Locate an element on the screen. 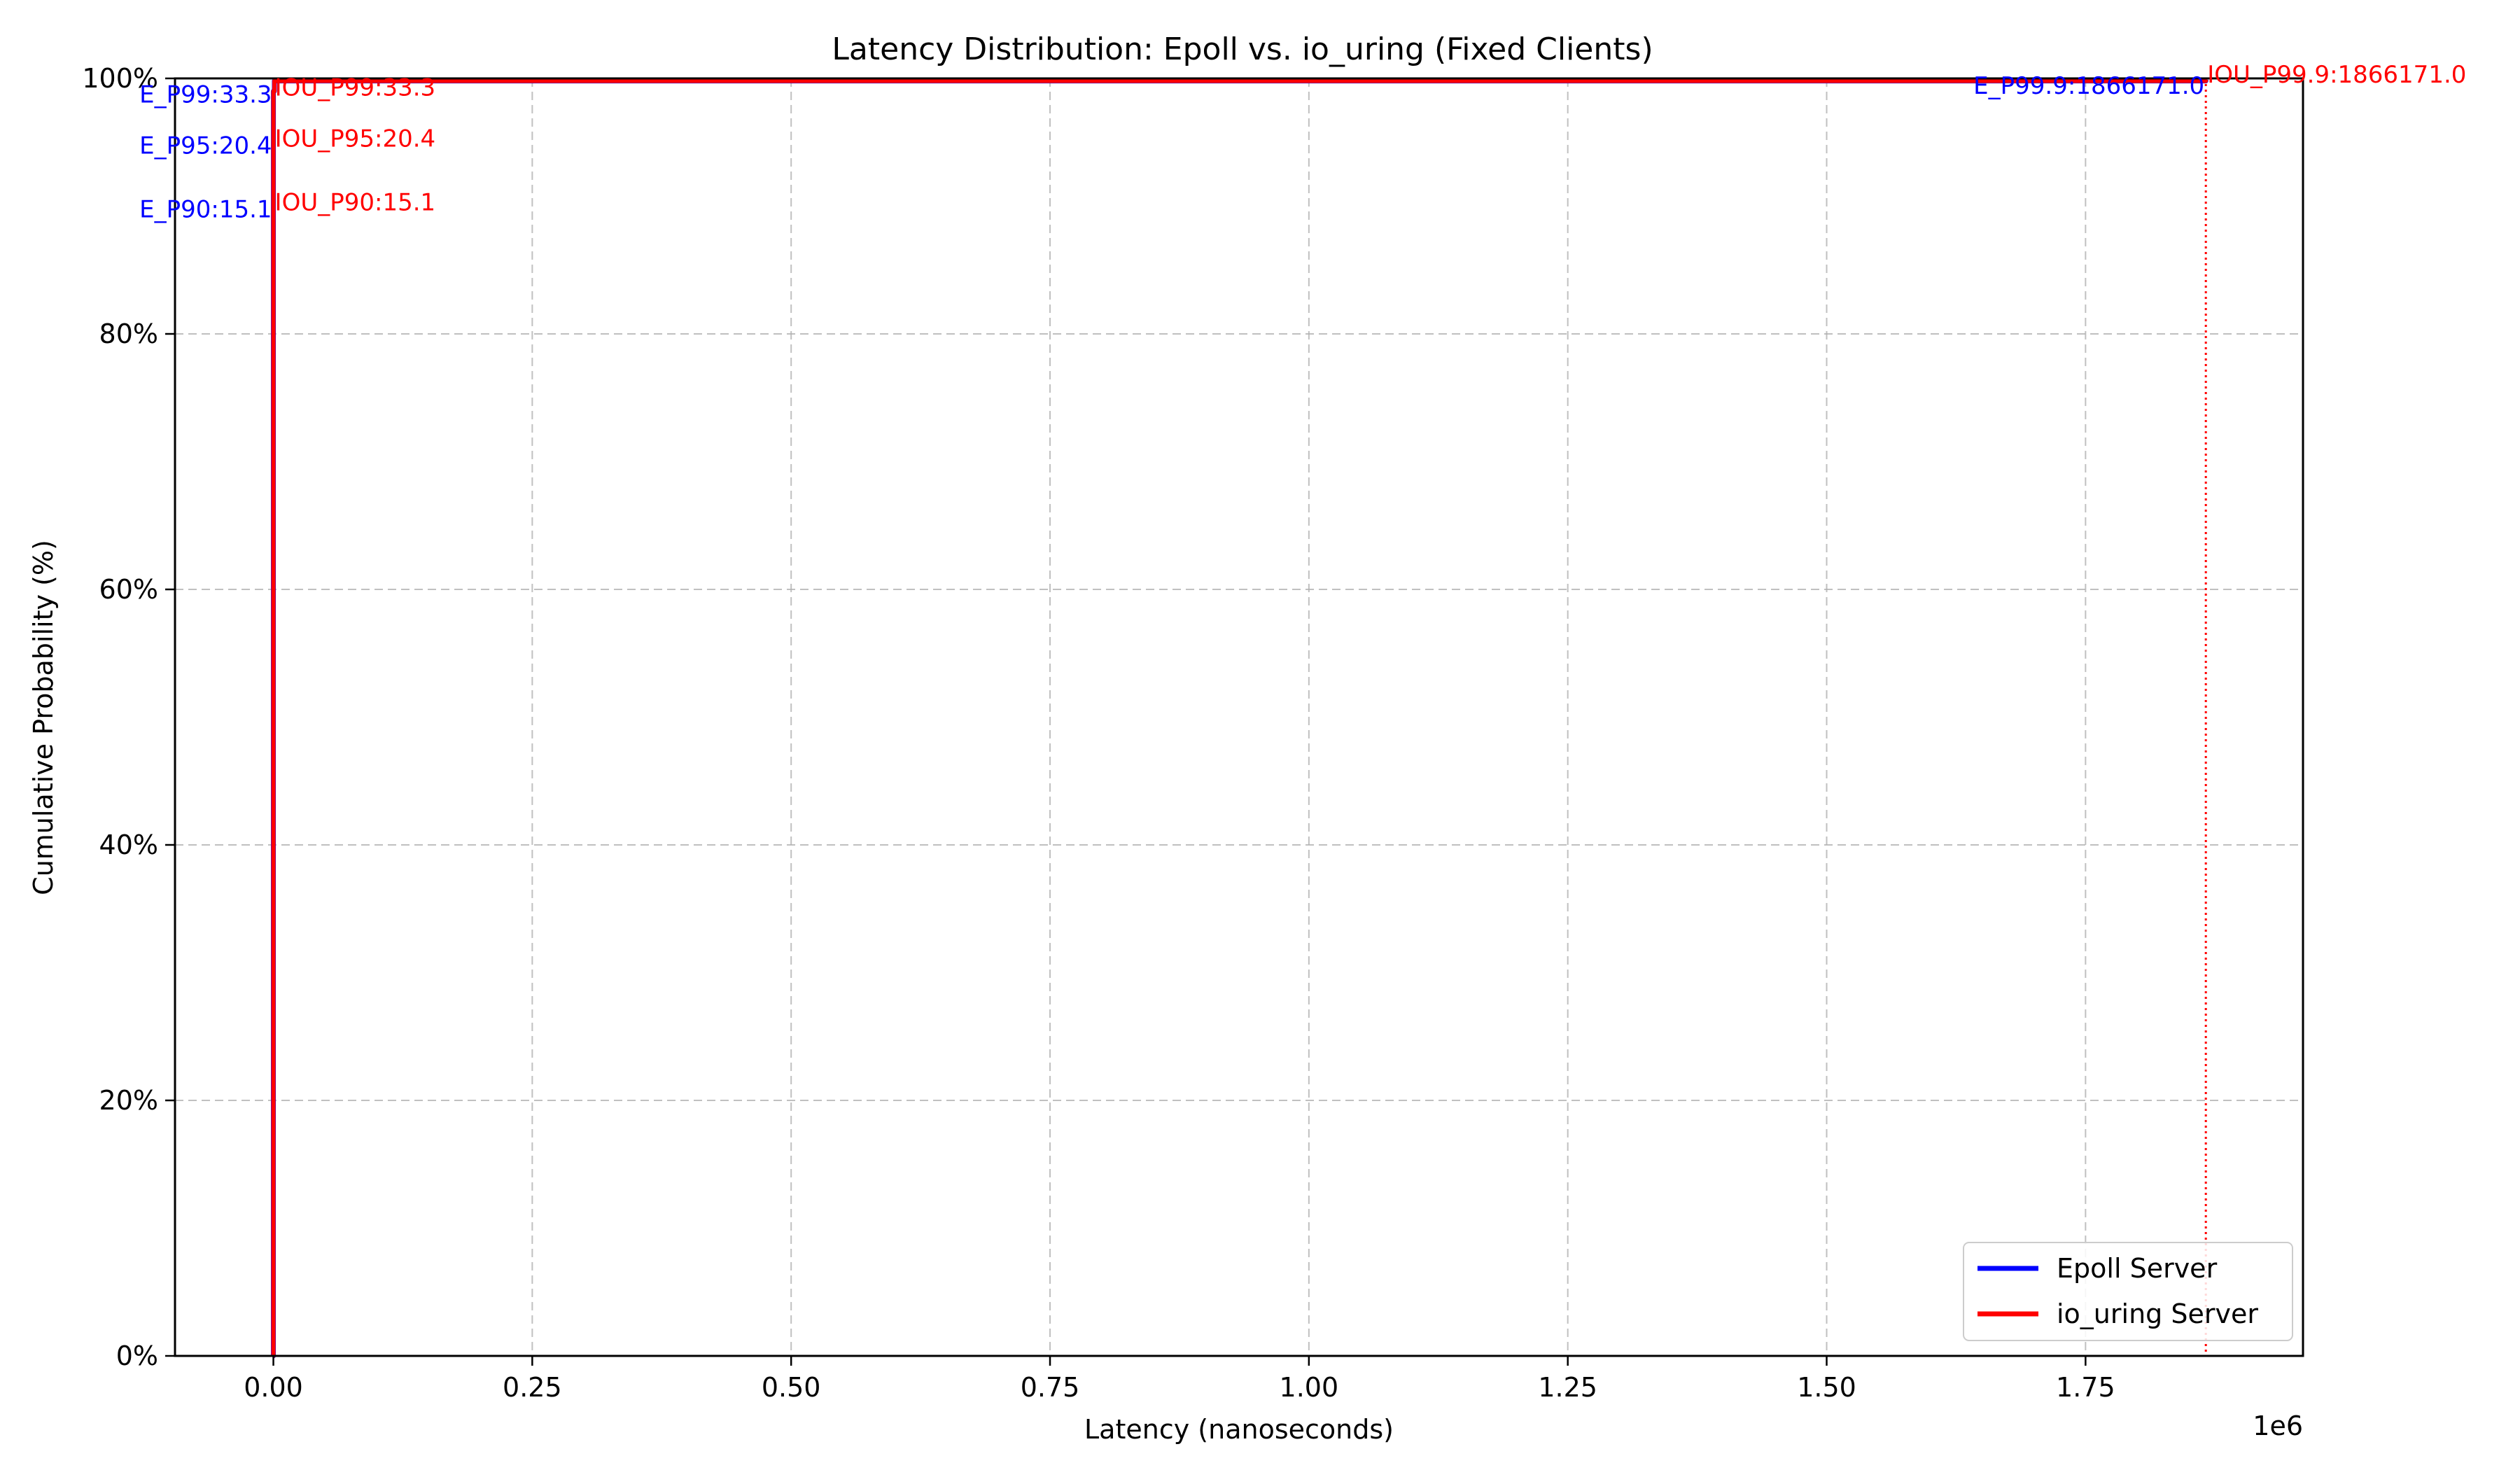 This screenshot has width=2520, height=1470. x-axis-offset-label: 1e6 is located at coordinates (2278, 1425).